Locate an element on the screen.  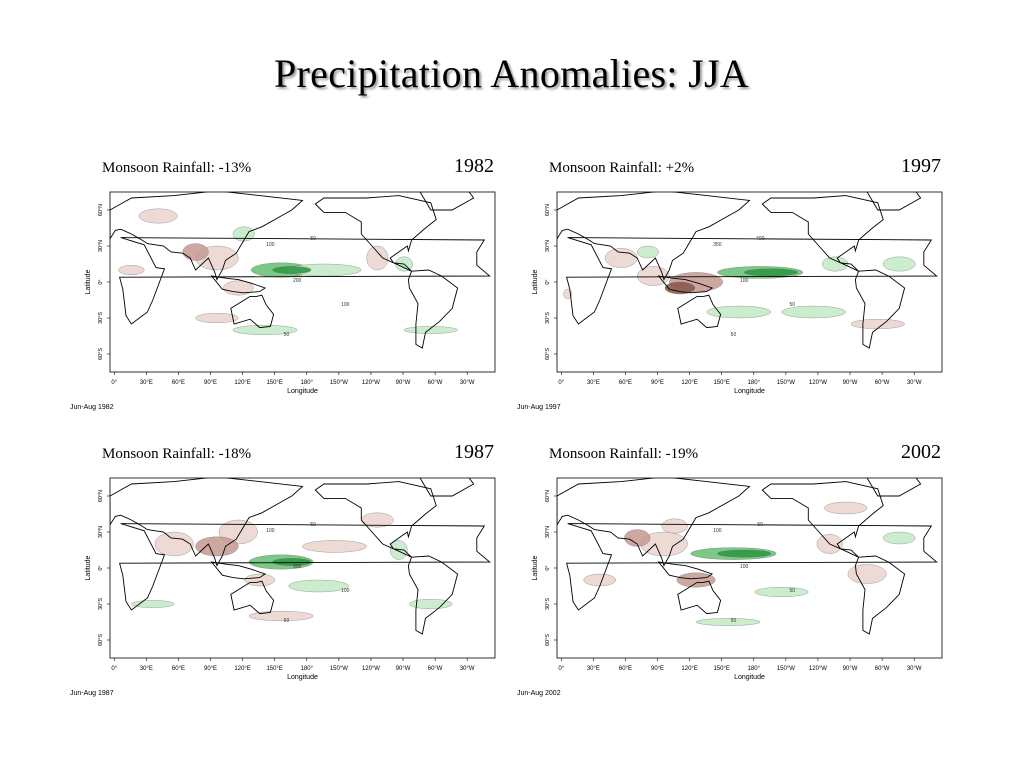
monsoon-rainfall-label: Monsoon Rainfall: +2% is located at coordinates (622, 168).